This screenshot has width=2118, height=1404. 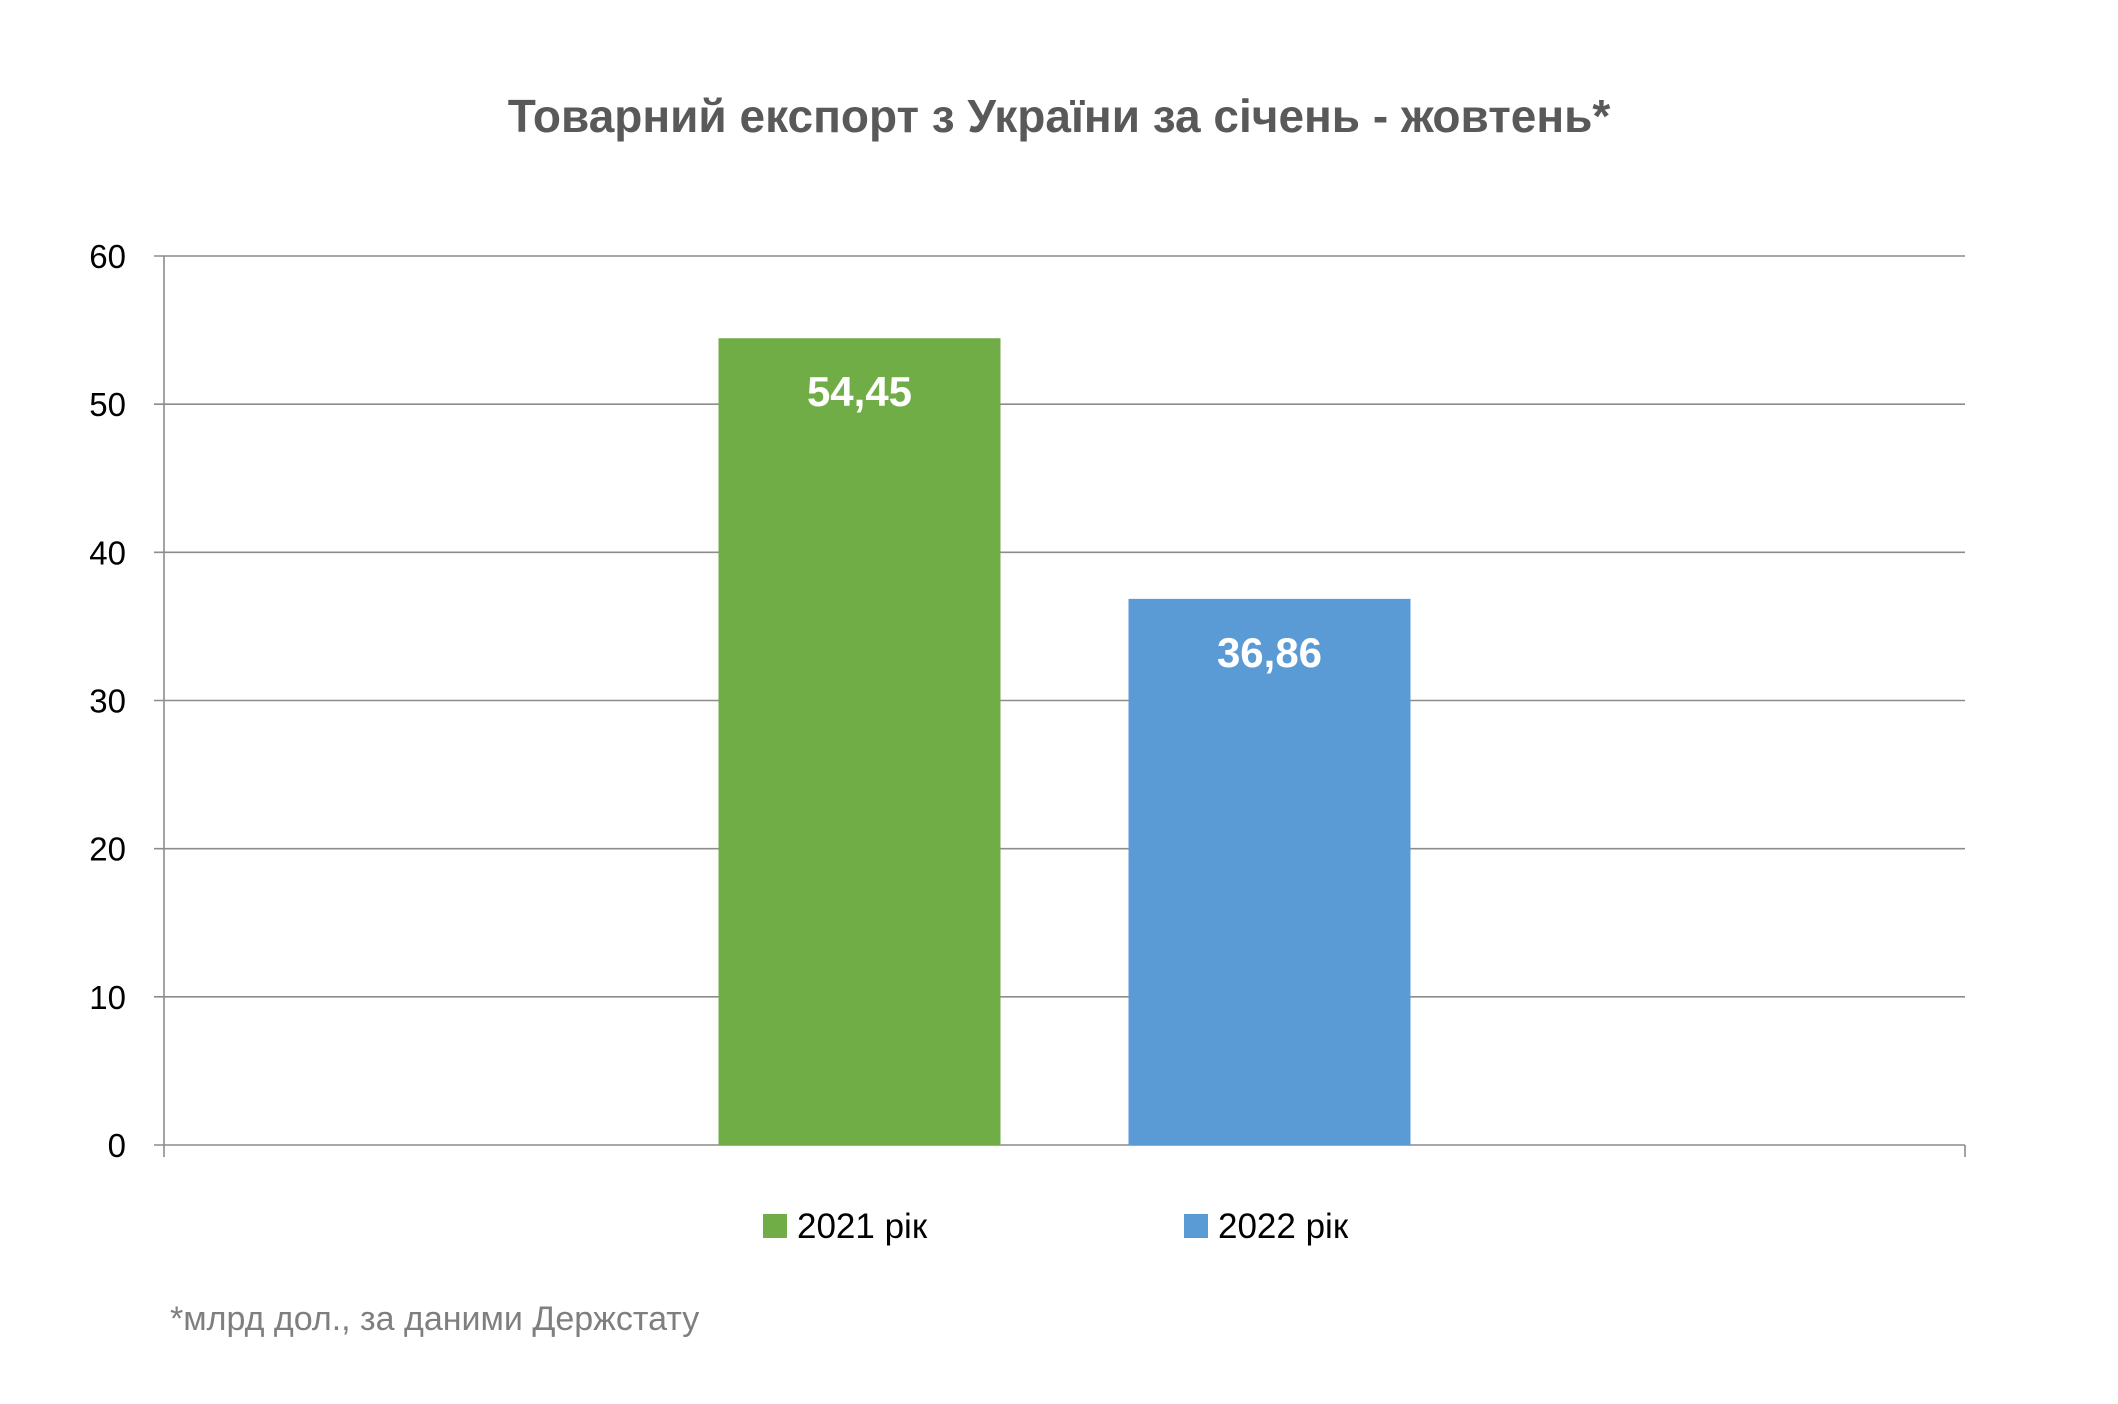 I want to click on y-tick-label: 10, so click(x=107, y=997).